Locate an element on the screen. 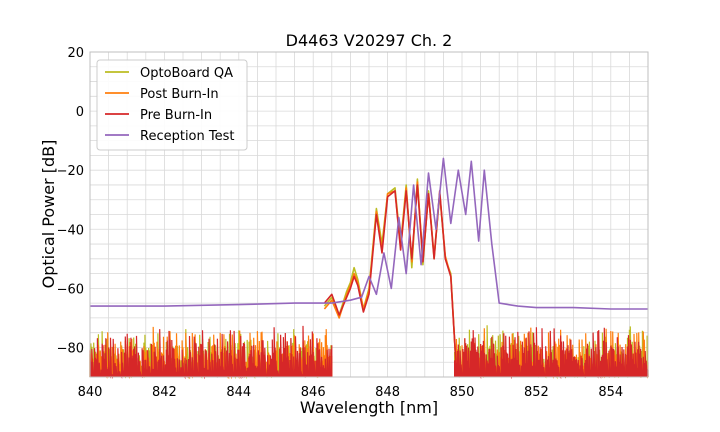 The width and height of the screenshot is (720, 432). legend-label: Pre Burn-In is located at coordinates (176, 115).